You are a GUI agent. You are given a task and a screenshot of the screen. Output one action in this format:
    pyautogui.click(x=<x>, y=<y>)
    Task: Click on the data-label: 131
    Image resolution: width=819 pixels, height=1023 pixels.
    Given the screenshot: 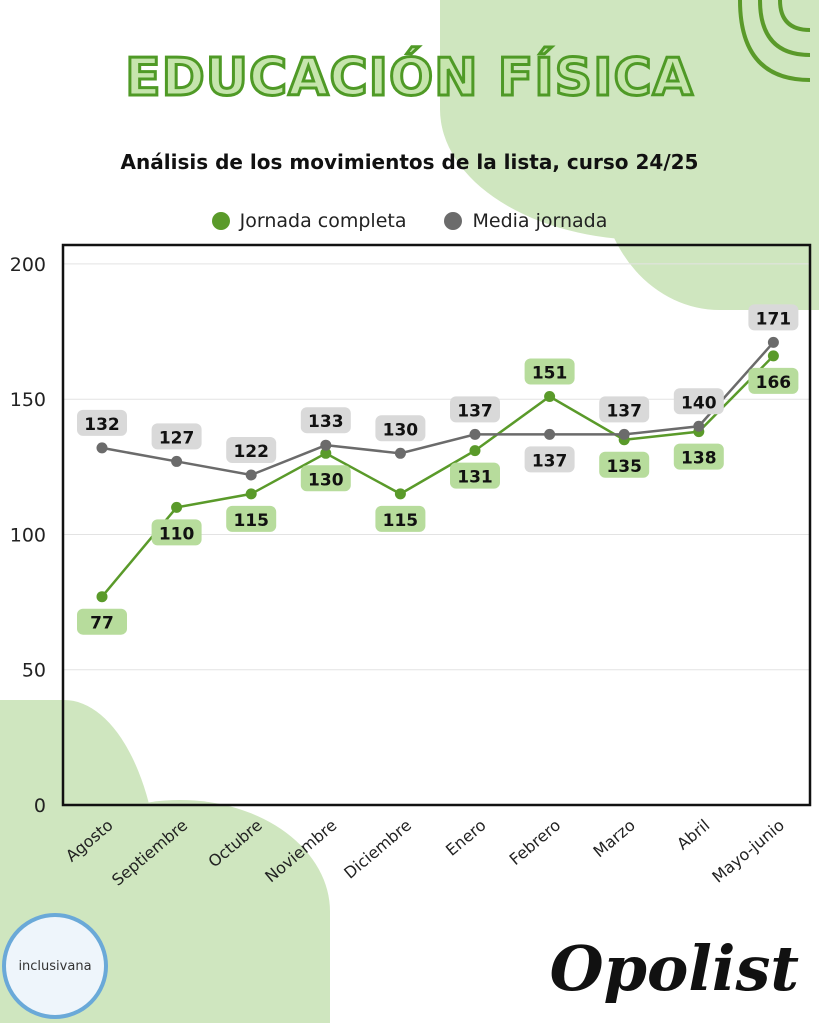 What is the action you would take?
    pyautogui.click(x=475, y=478)
    